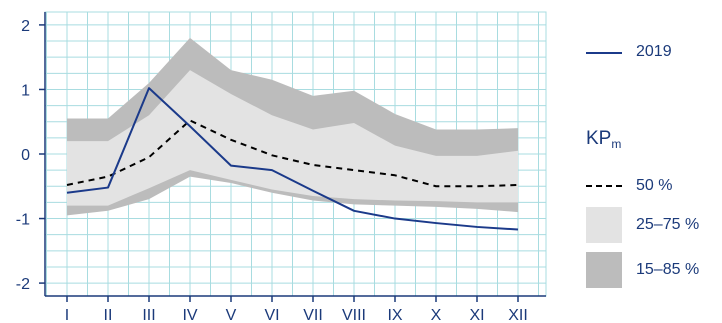  What do you see at coordinates (604, 186) in the screenshot?
I see `legend-median-swatch` at bounding box center [604, 186].